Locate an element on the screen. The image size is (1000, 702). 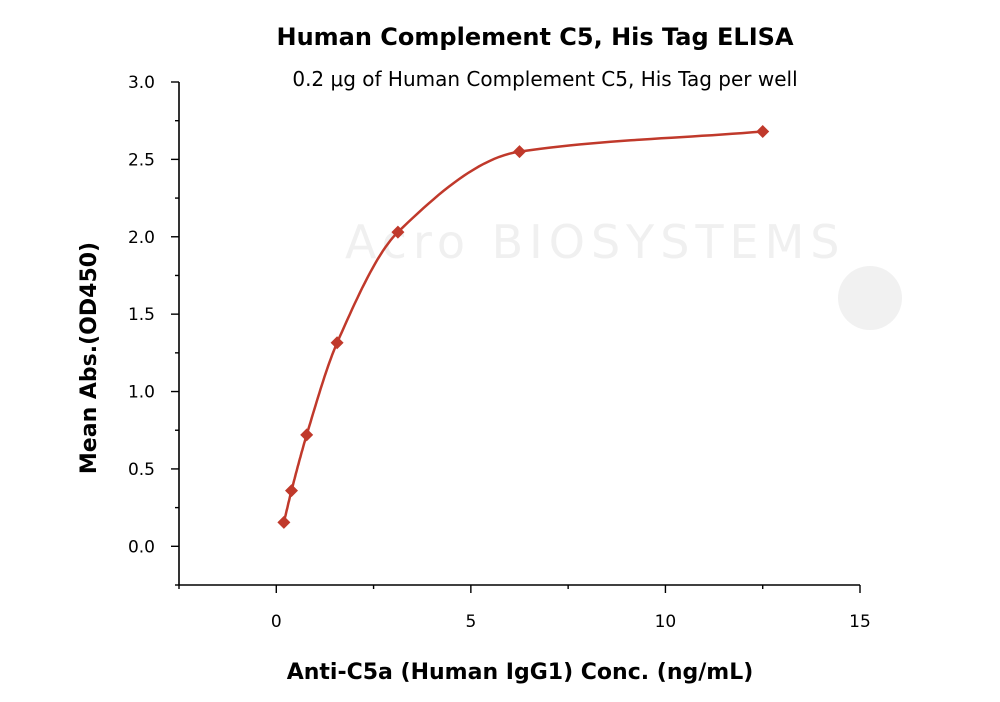
x-axis-label: Anti-C5a (Human IgG1) Conc. (ng/mL) is located at coordinates (520, 672).